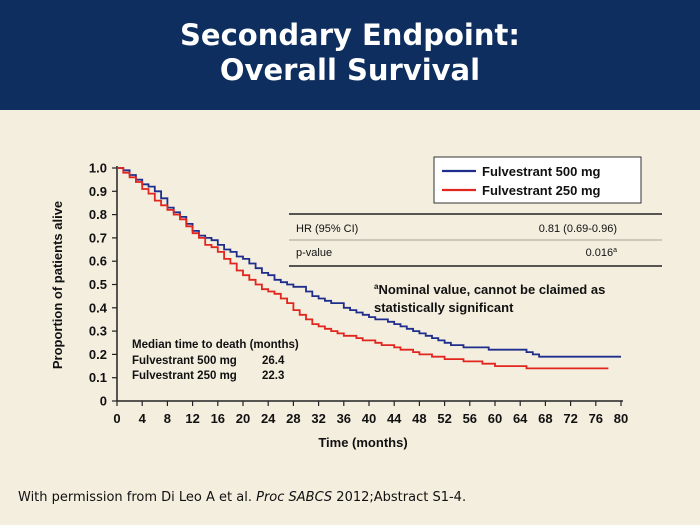  Describe the element at coordinates (369, 418) in the screenshot. I see `x-tick-label: 40` at that location.